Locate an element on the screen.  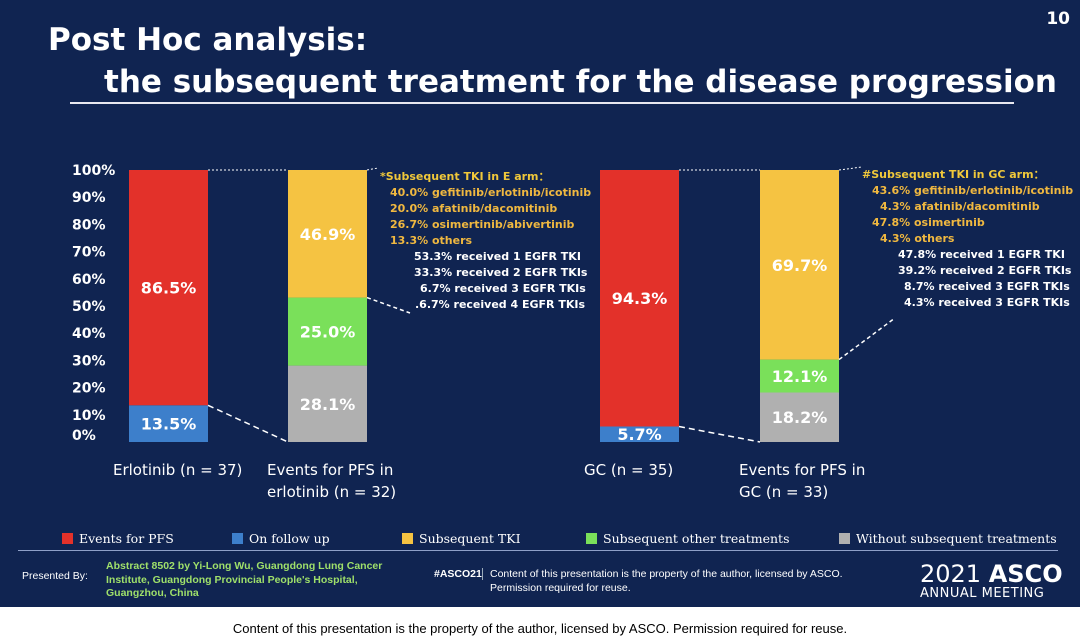
data-label: 5.7% is located at coordinates (639, 434).